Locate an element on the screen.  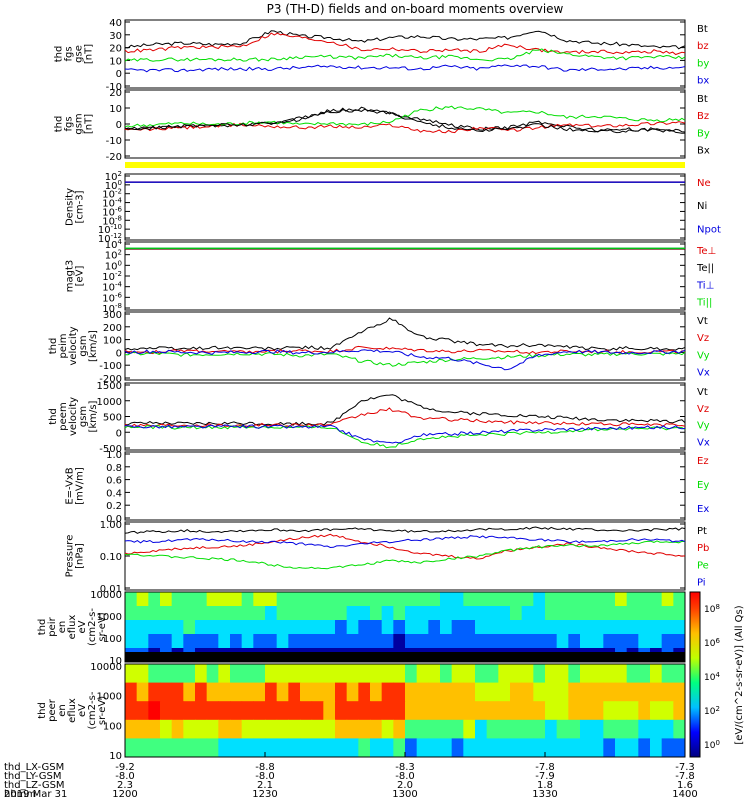
ylabel-fgs_gsm: gsm is located at coordinates (79, 123).